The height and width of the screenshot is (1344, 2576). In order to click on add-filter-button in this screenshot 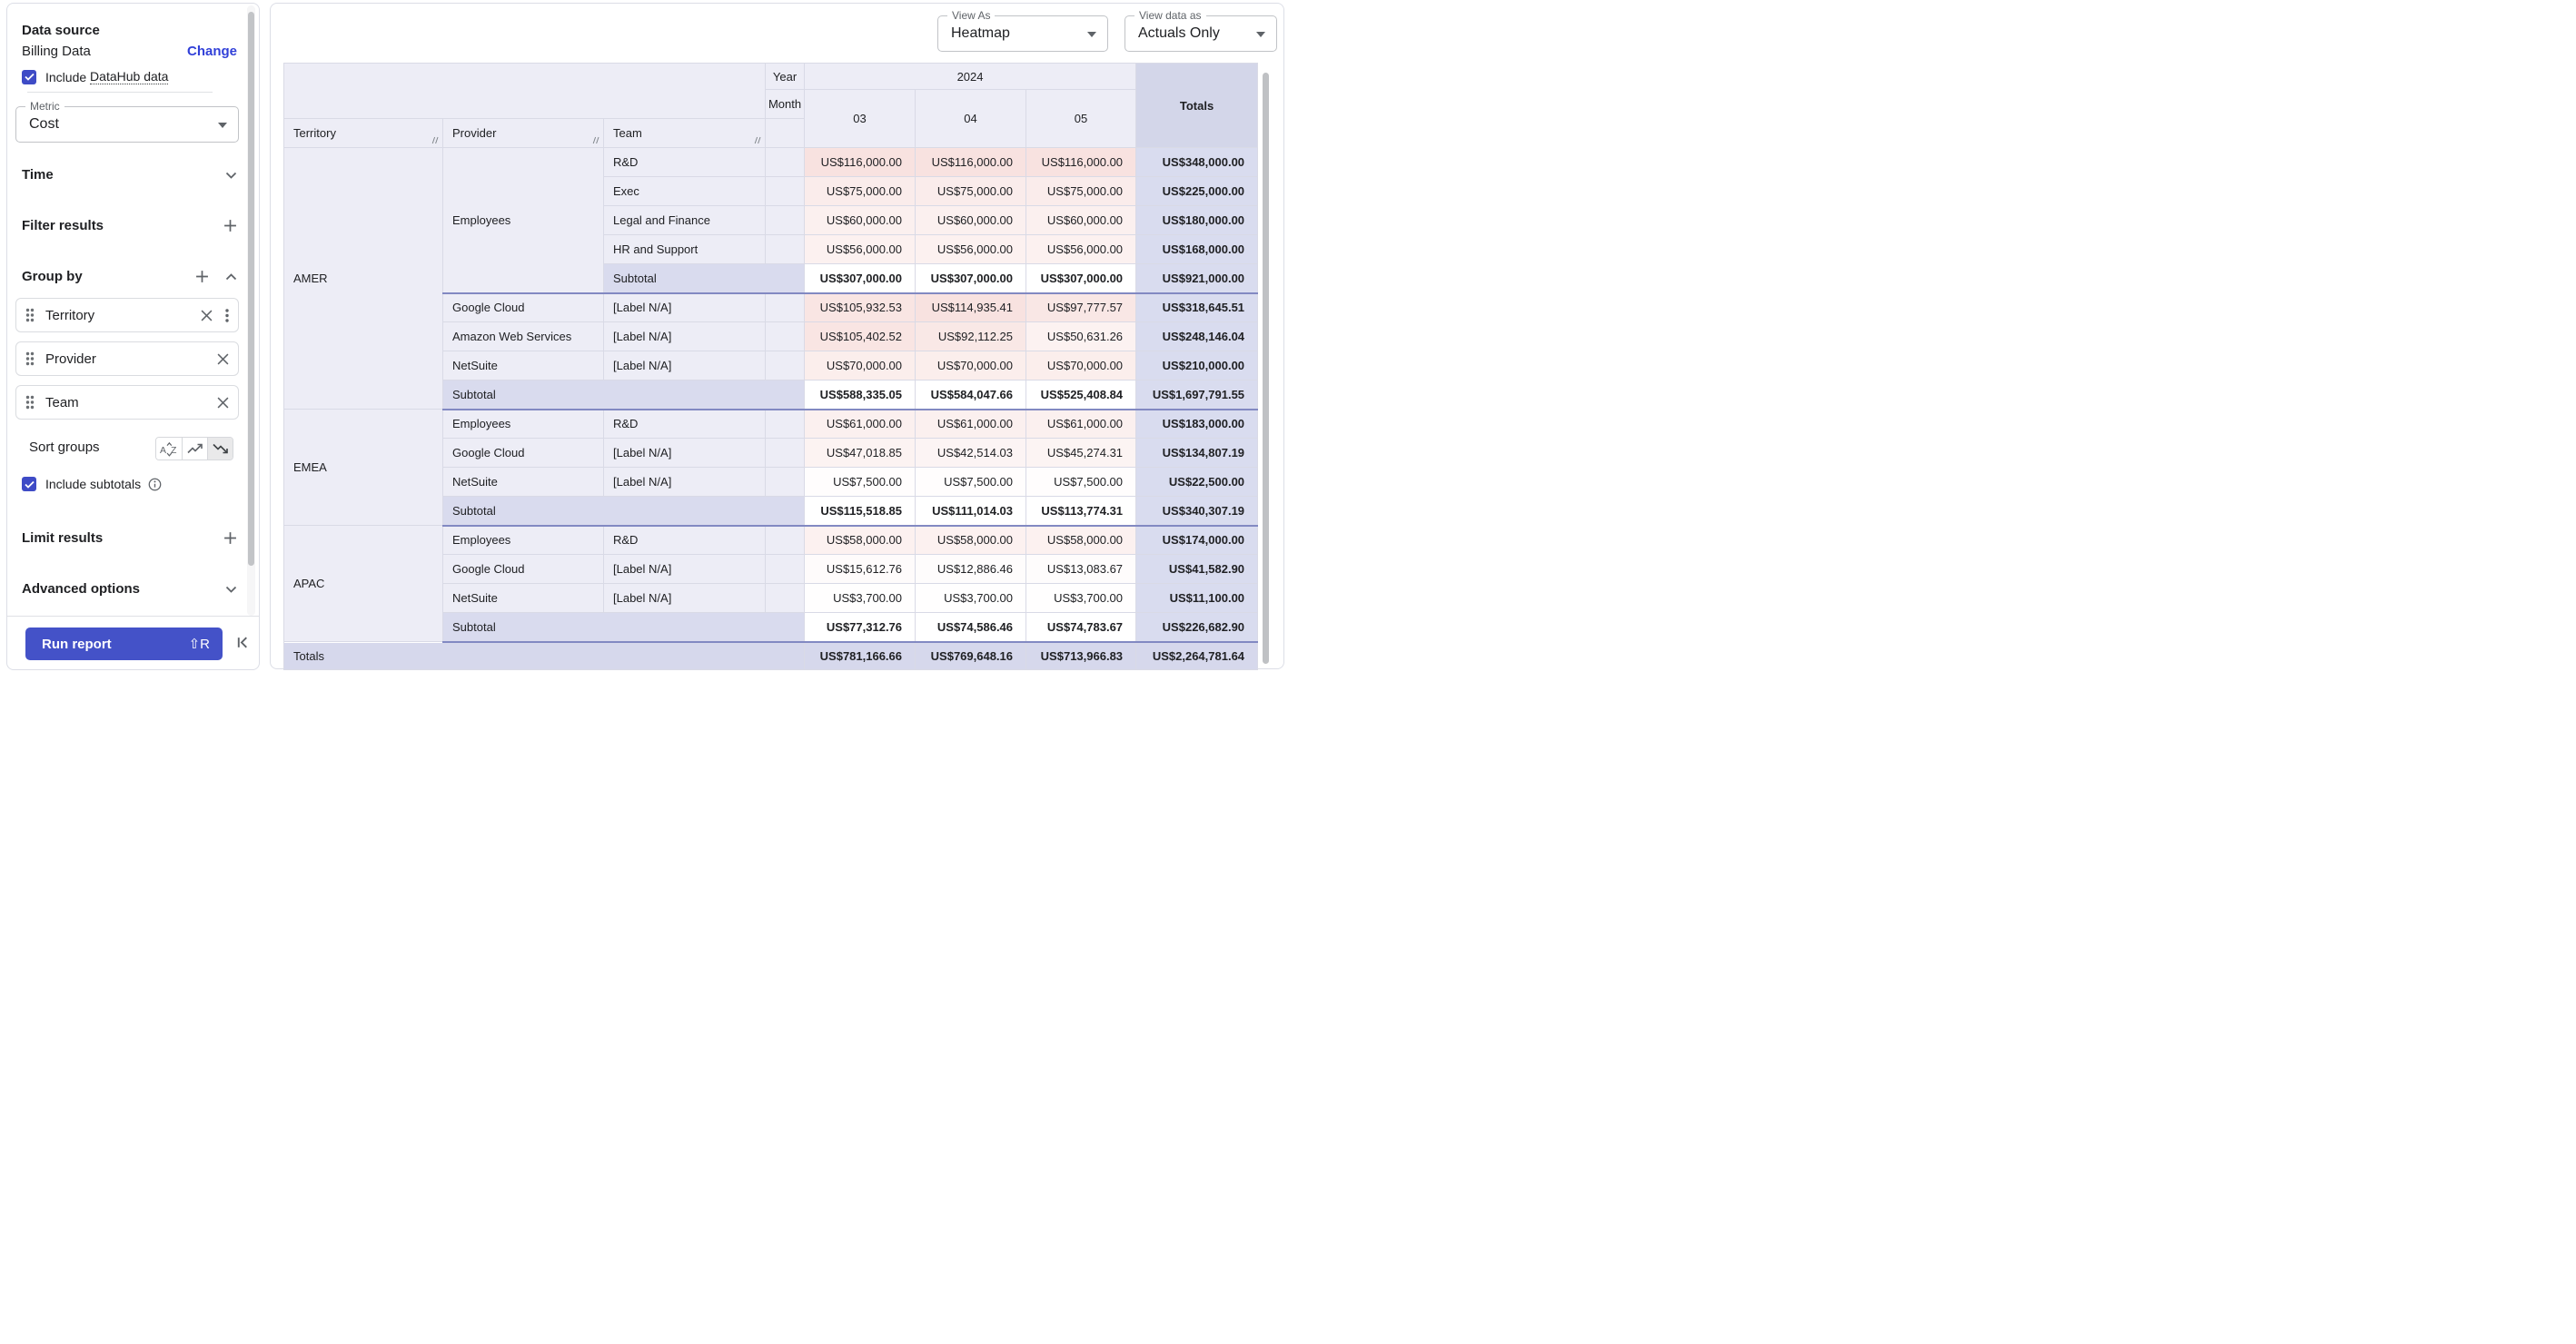, I will do `click(230, 226)`.